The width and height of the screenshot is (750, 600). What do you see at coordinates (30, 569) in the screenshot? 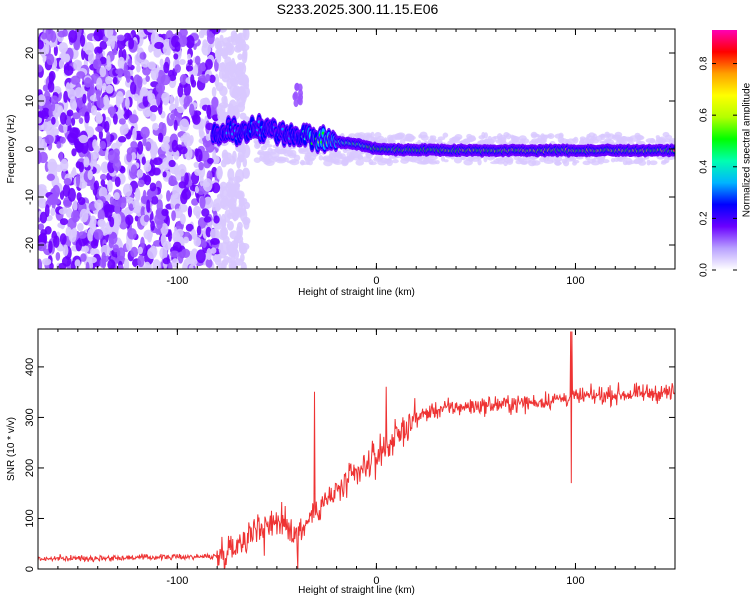
I see `y-tick-label: 0` at bounding box center [30, 569].